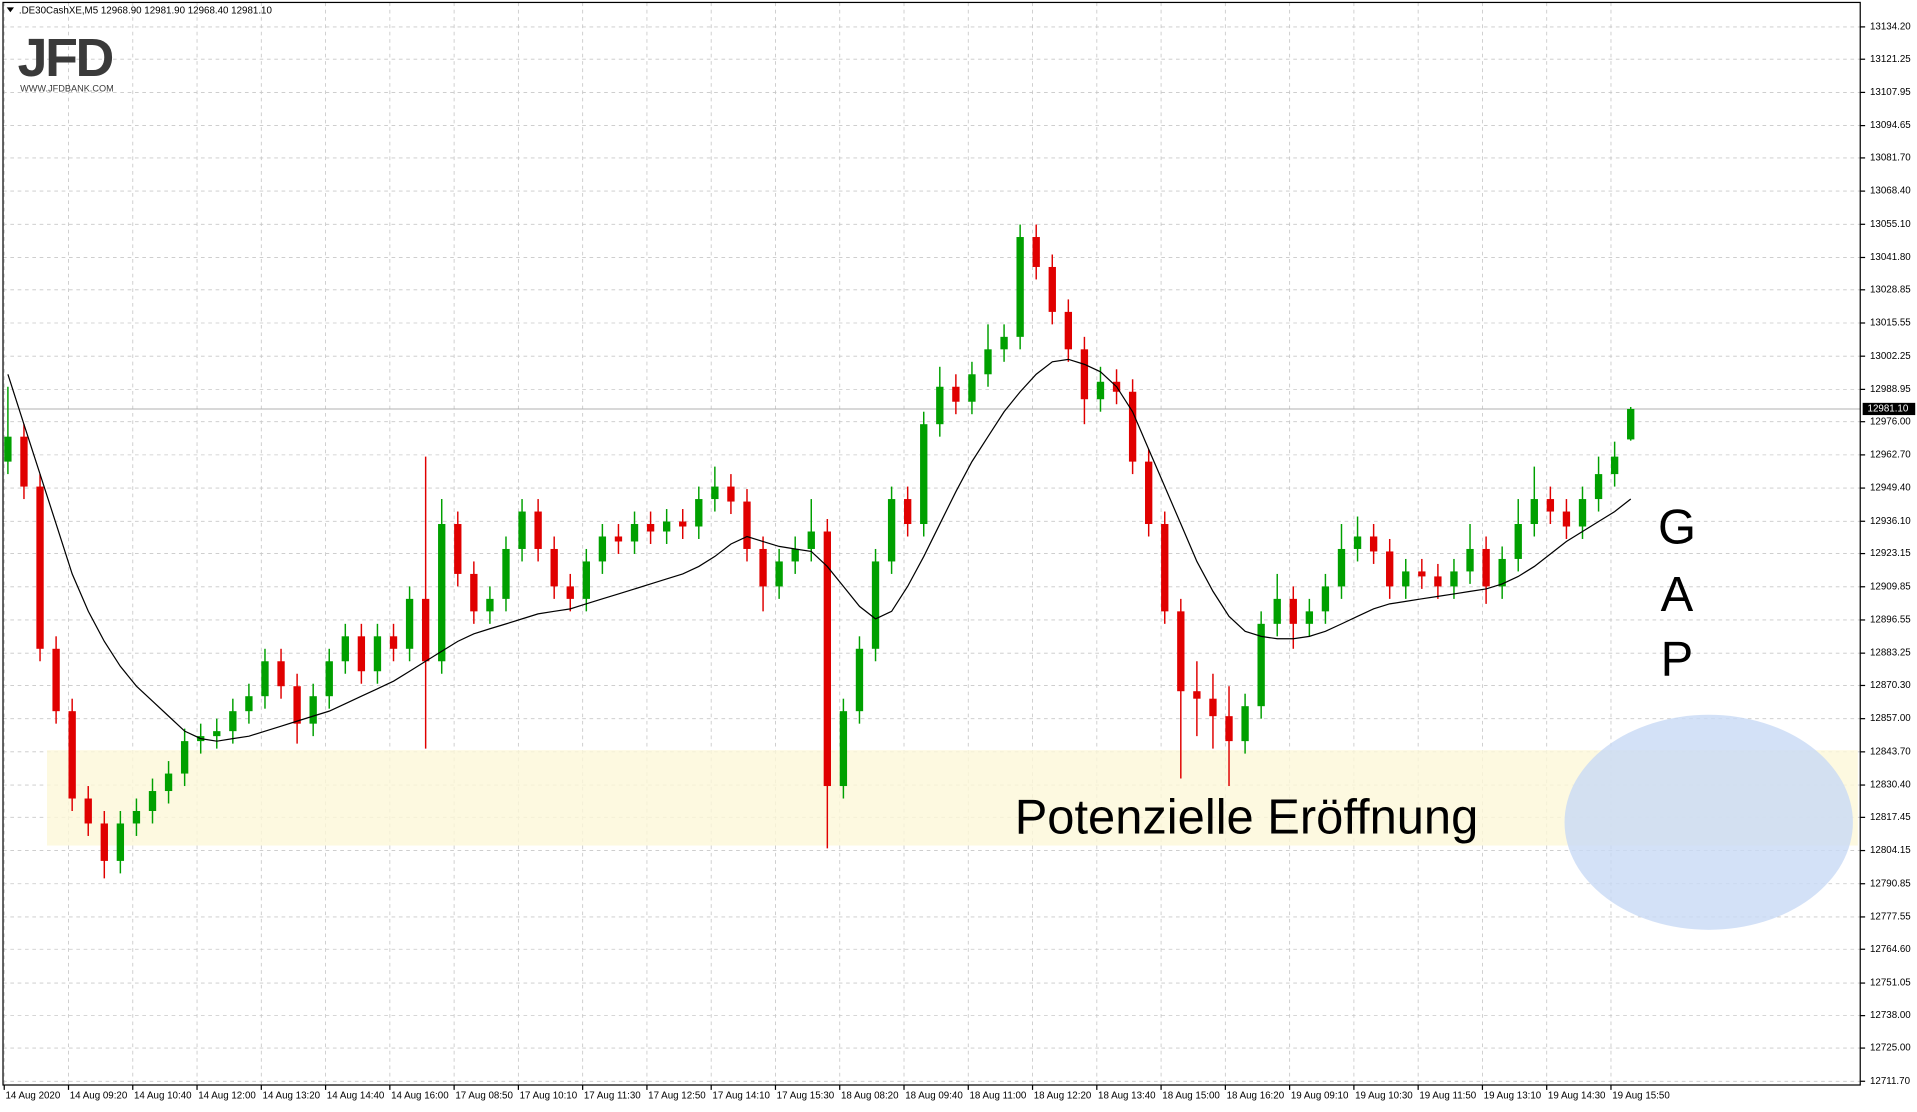 This screenshot has width=1917, height=1112. Describe the element at coordinates (1063, 1096) in the screenshot. I see `x-tick-label: 18 Aug 12:20` at that location.